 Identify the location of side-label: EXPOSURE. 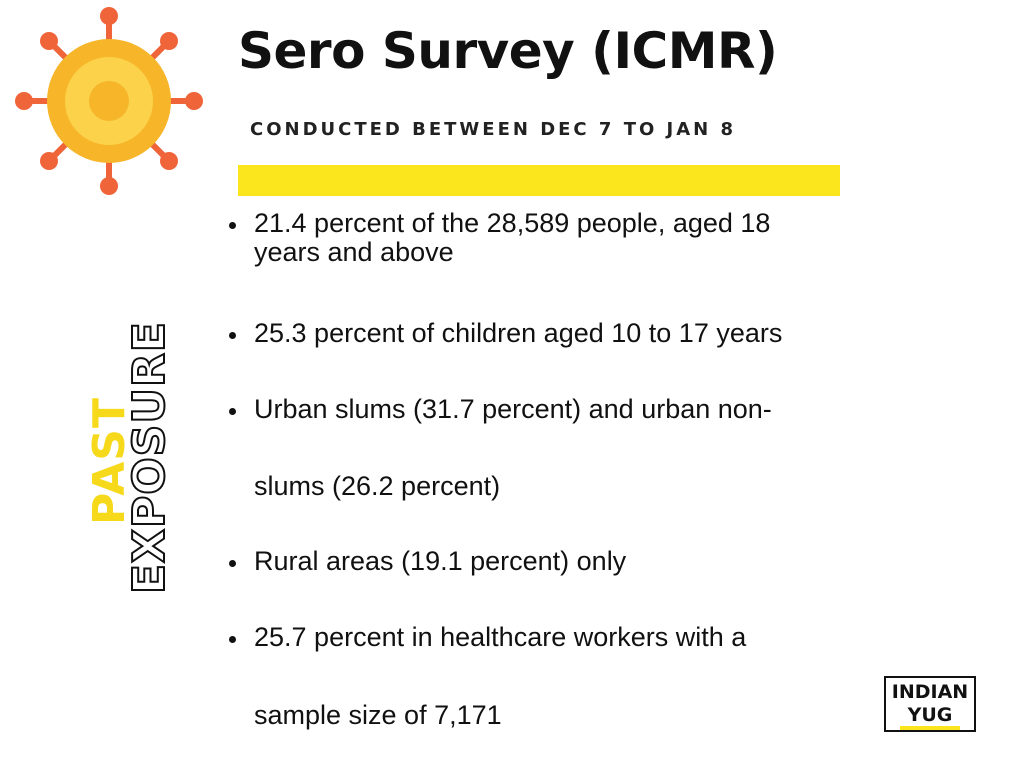
(149, 457).